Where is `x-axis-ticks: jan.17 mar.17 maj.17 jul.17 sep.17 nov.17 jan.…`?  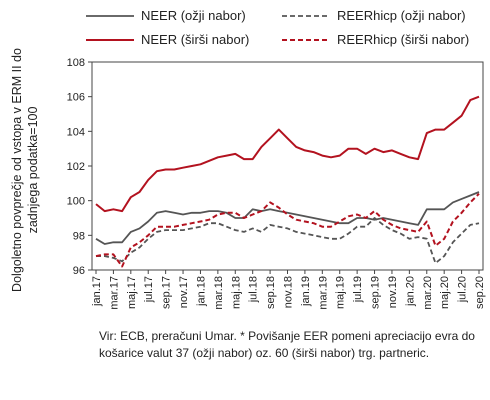 x-axis-ticks: jan.17 mar.17 maj.17 jul.17 sep.17 nov.17 jan.… is located at coordinates (288, 290).